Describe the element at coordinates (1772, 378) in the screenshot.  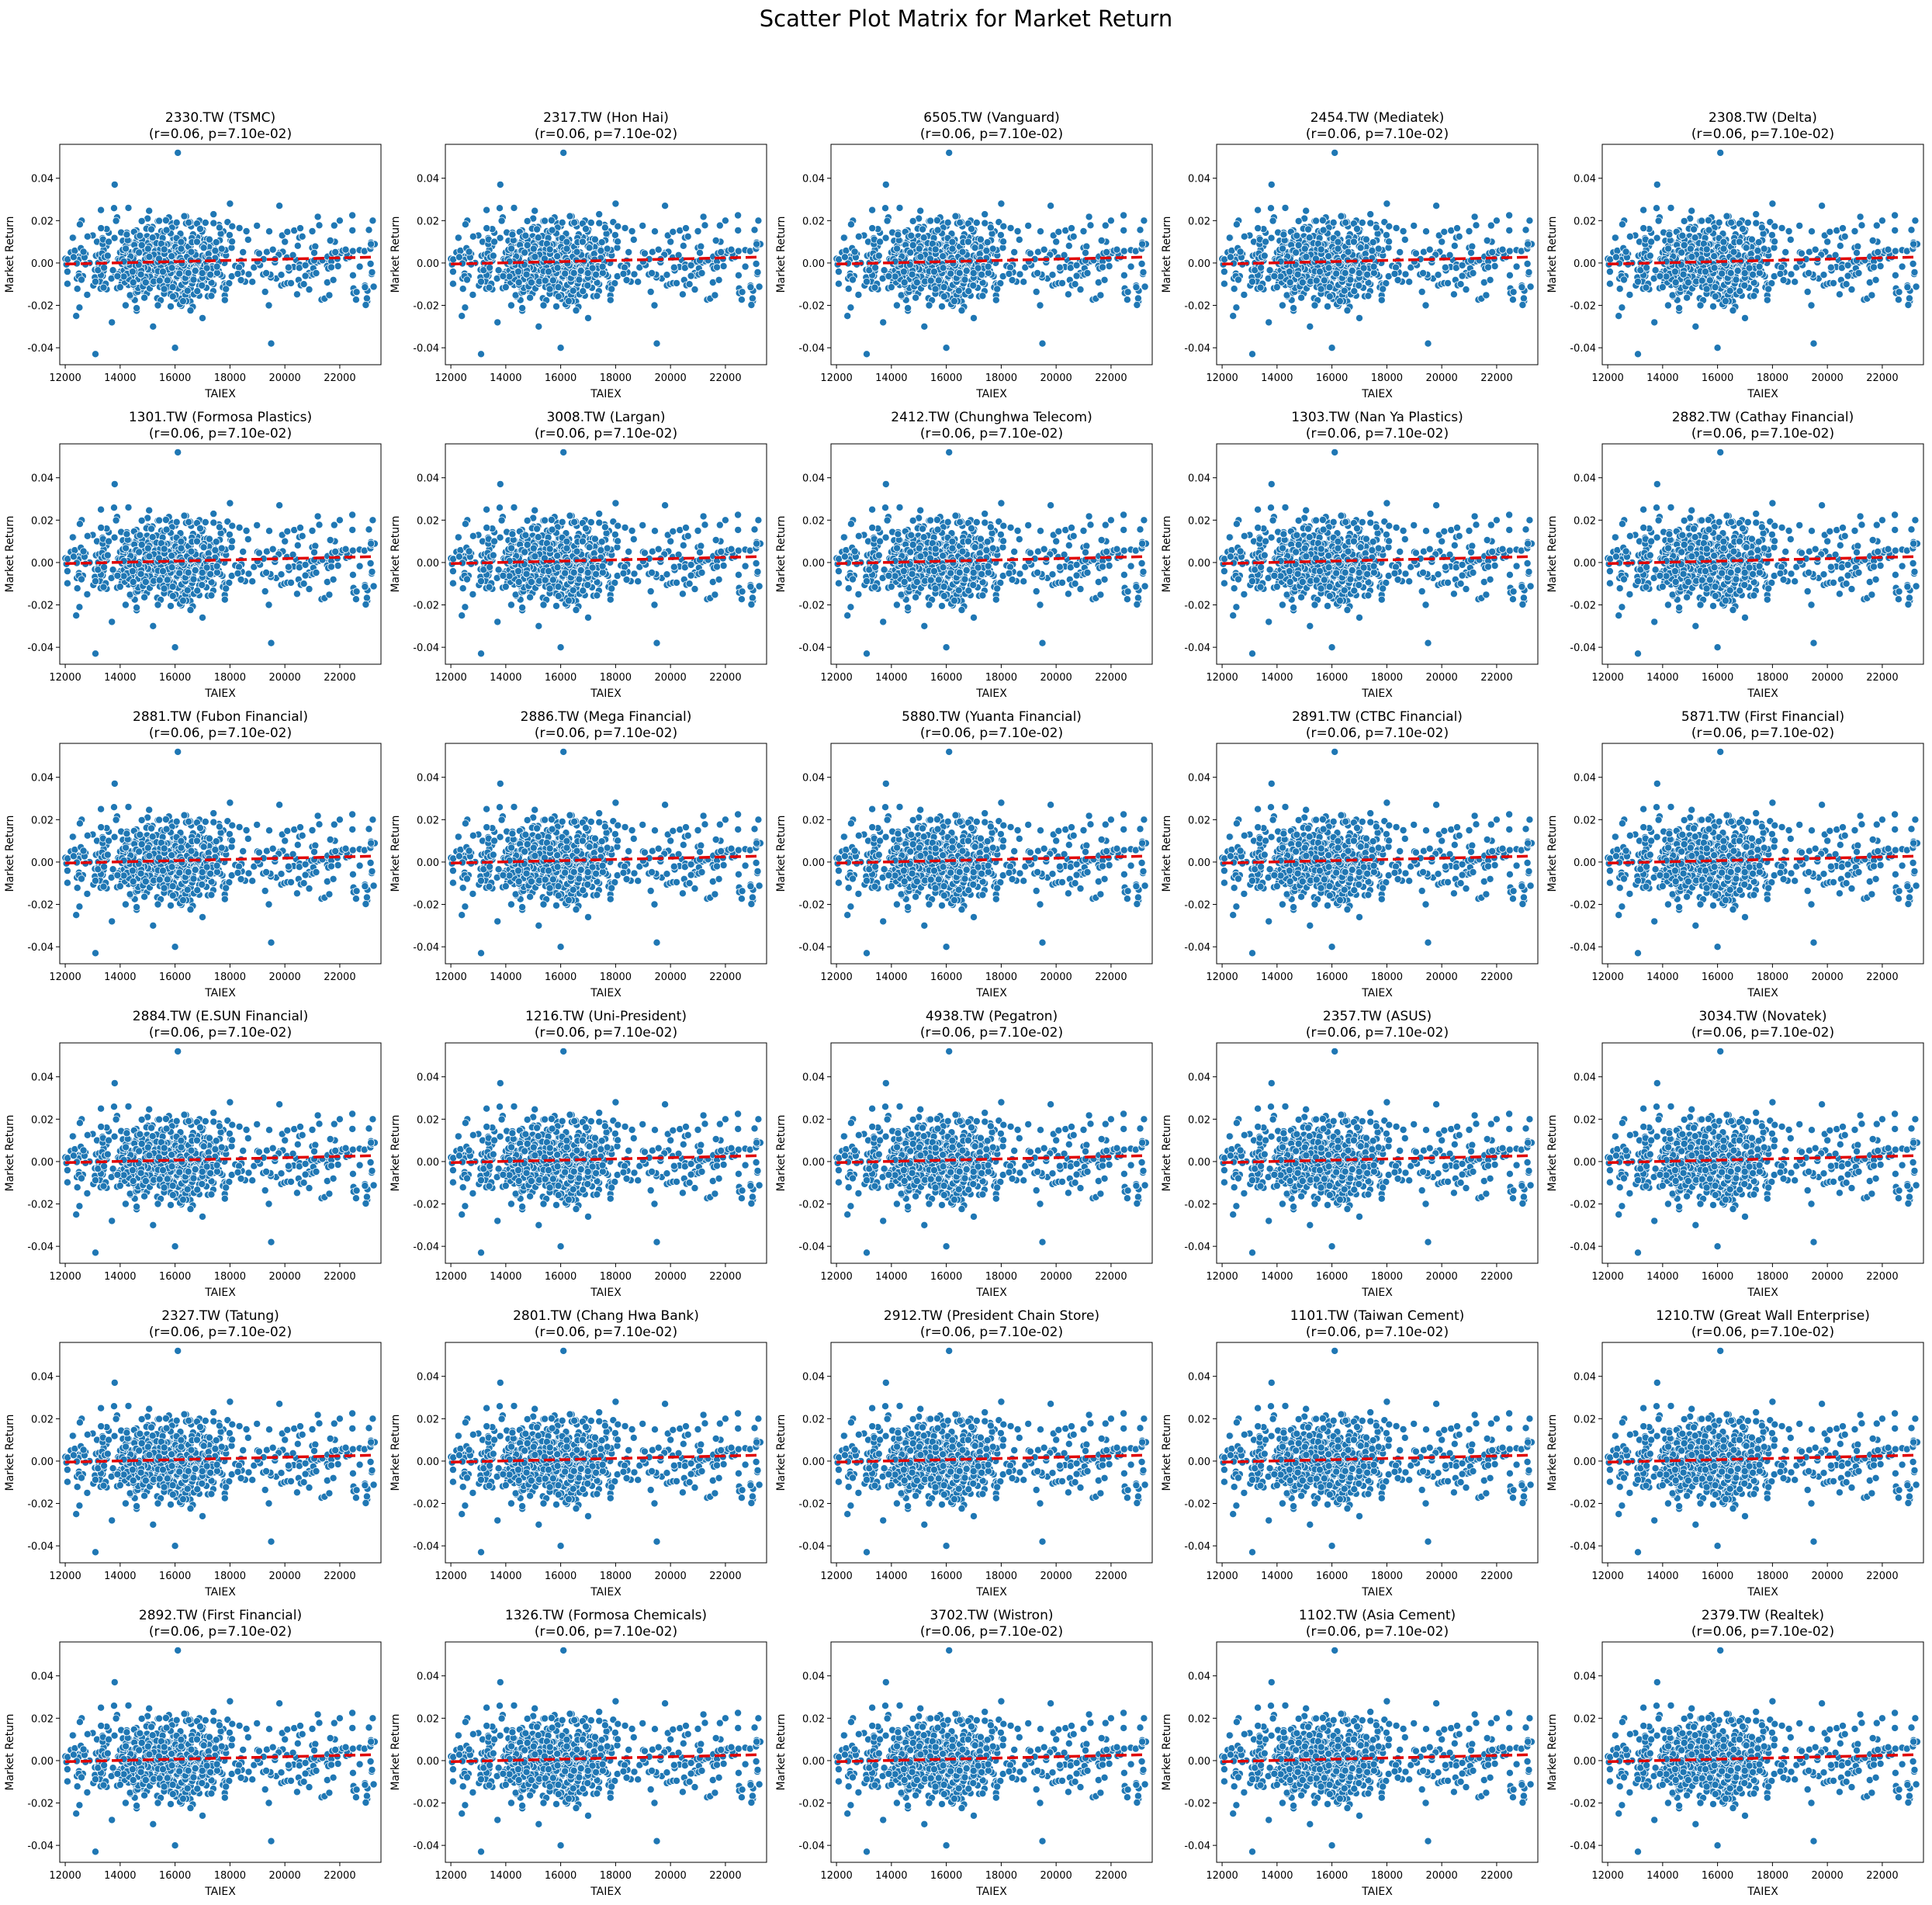
I see `x-tick-label: 18000` at that location.